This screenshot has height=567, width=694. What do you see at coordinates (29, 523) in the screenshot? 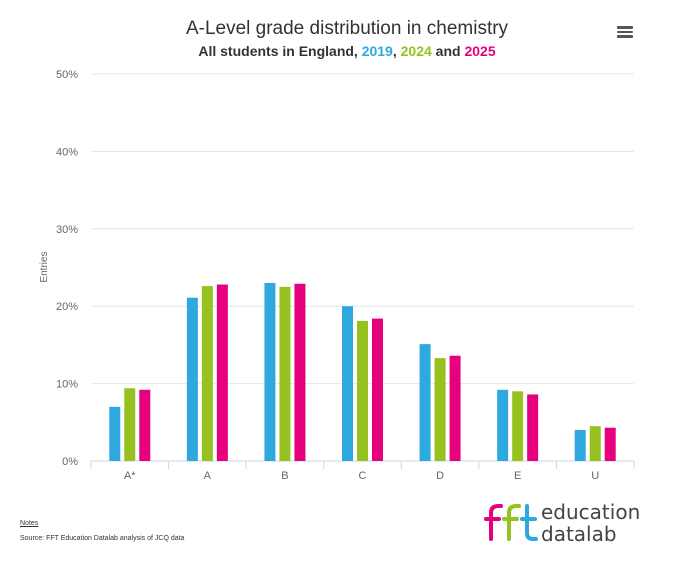
I see `notes-link: Notes` at bounding box center [29, 523].